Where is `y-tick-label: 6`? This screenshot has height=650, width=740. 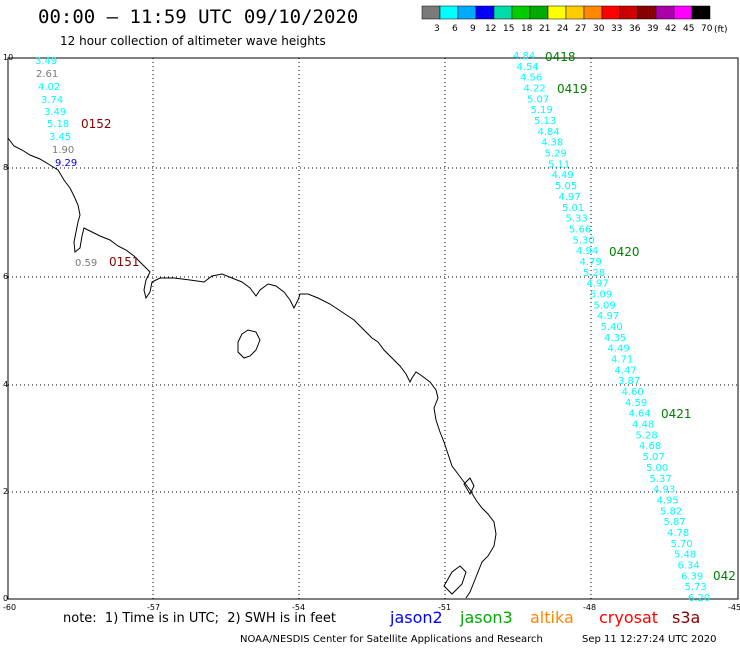 y-tick-label: 6 is located at coordinates (5, 276).